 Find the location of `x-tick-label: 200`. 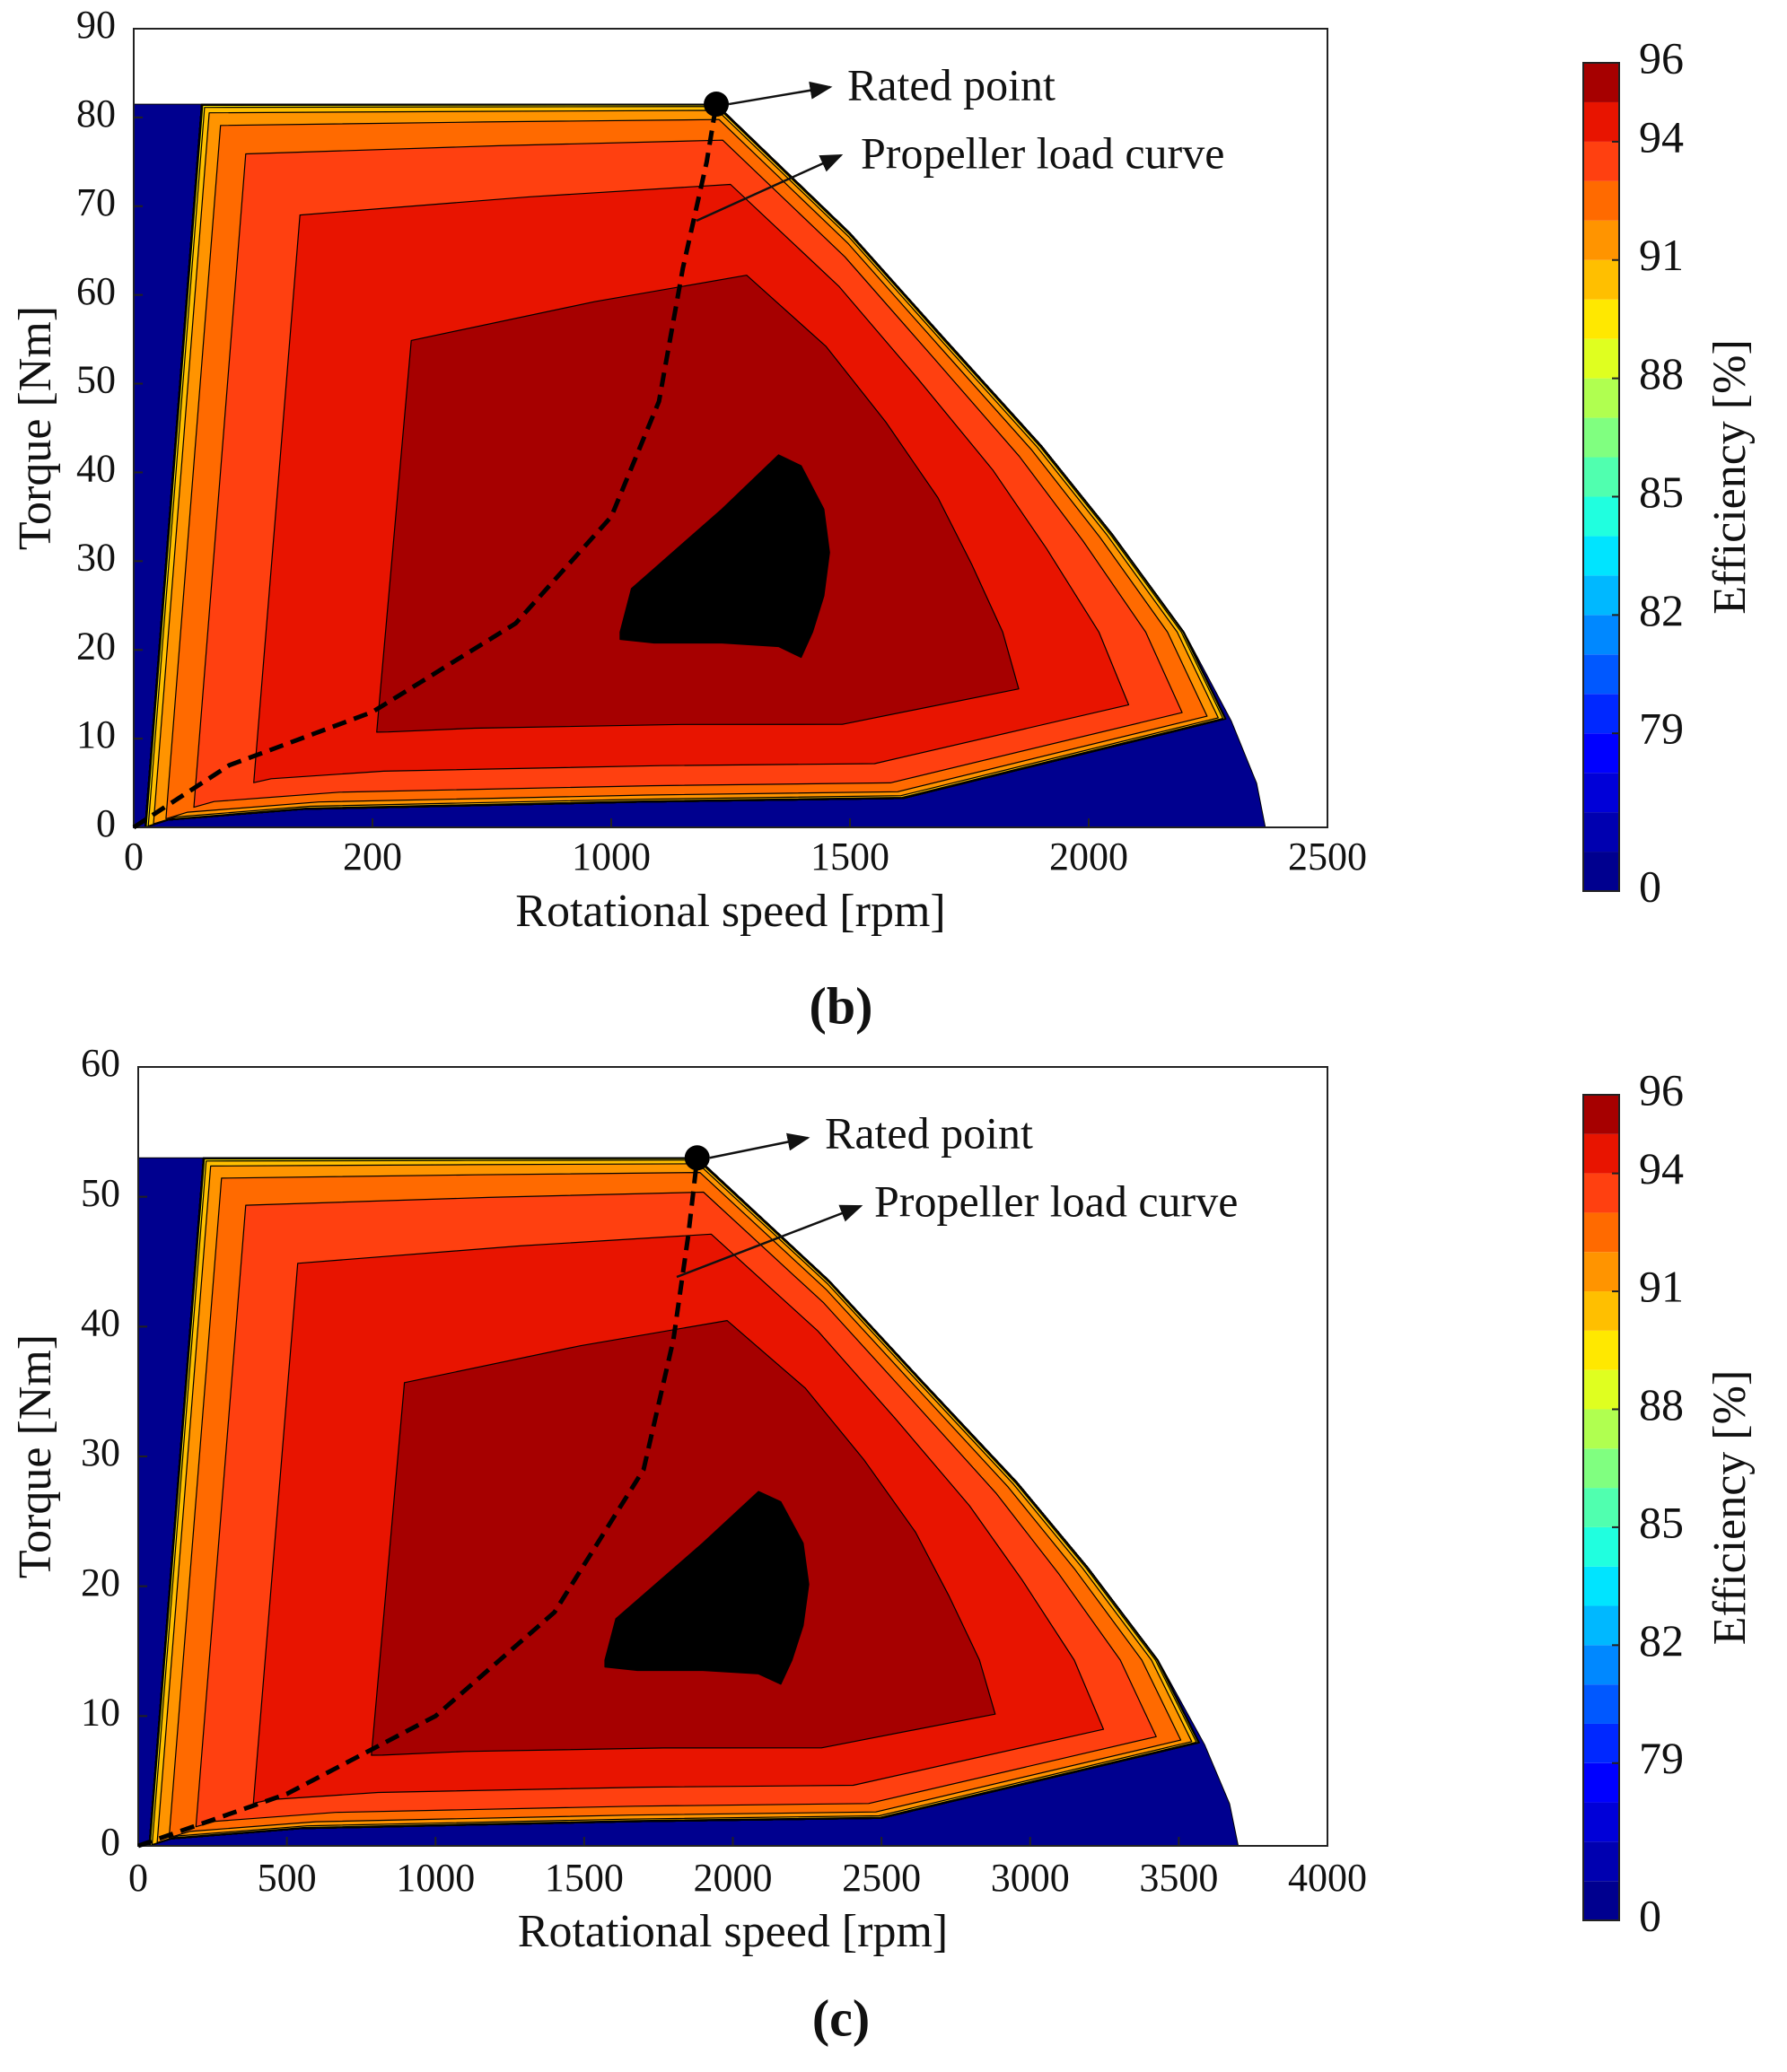

x-tick-label: 200 is located at coordinates (372, 857).